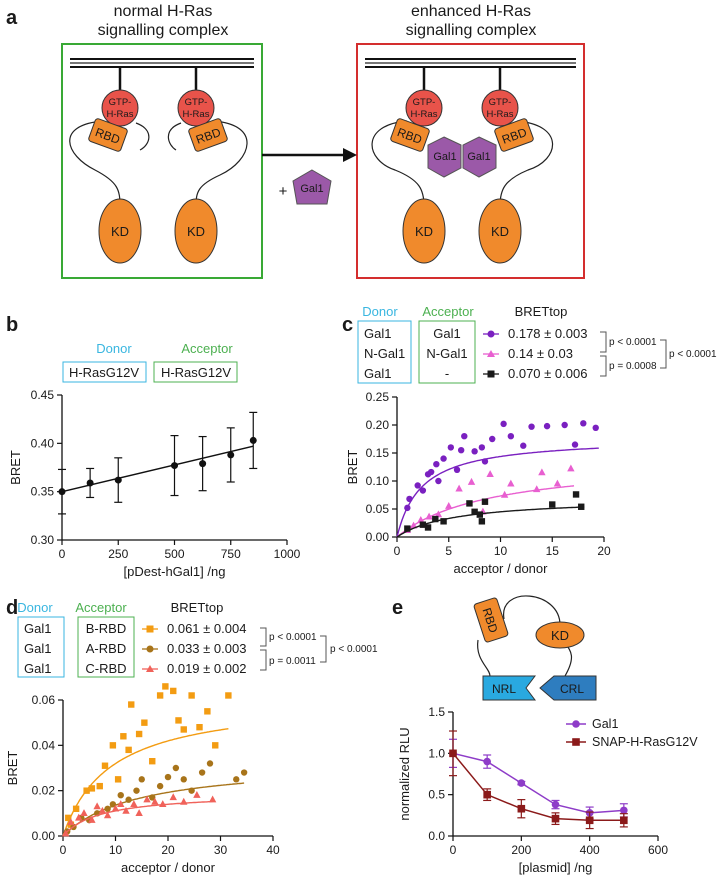  Describe the element at coordinates (196, 102) in the screenshot. I see `gtp-label: GTP-` at that location.